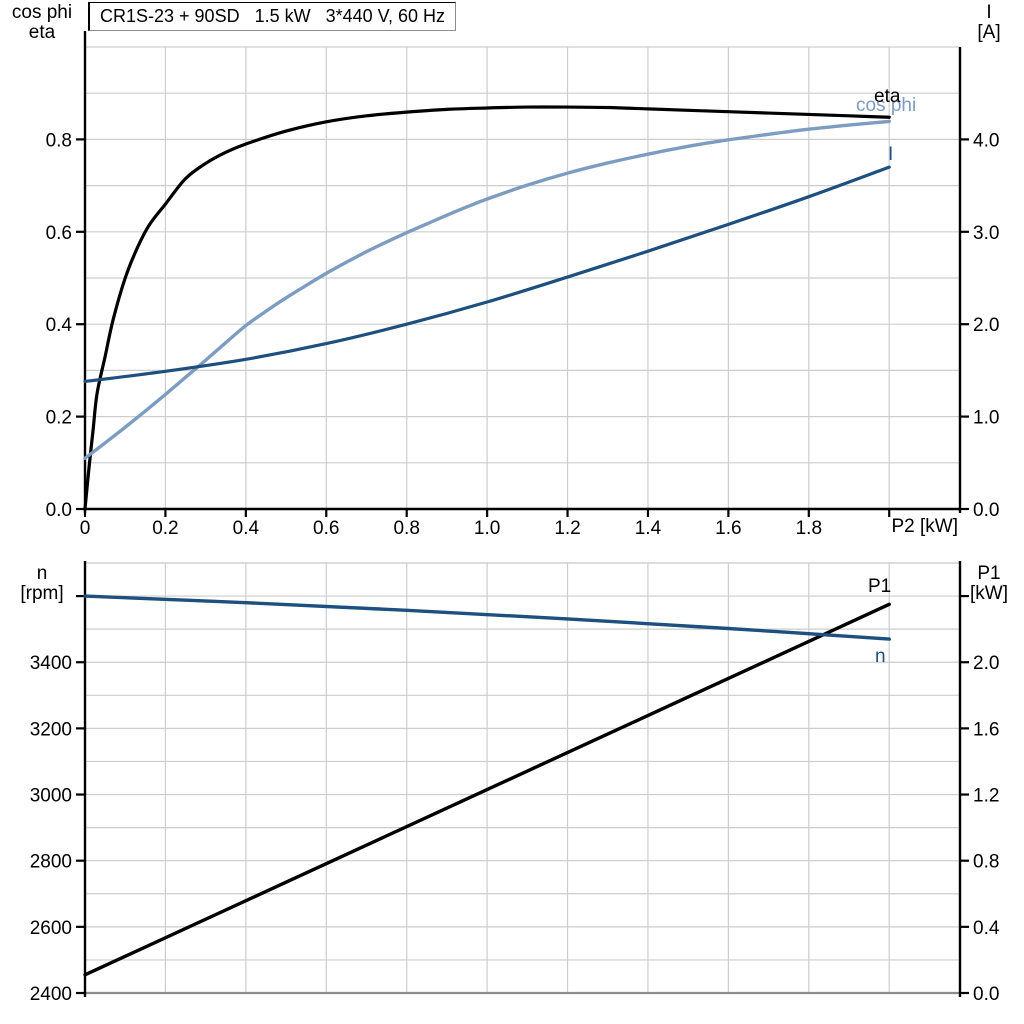 The image size is (1024, 1024). Describe the element at coordinates (165, 528) in the screenshot. I see `x-axis-tick-label: 0.2` at that location.